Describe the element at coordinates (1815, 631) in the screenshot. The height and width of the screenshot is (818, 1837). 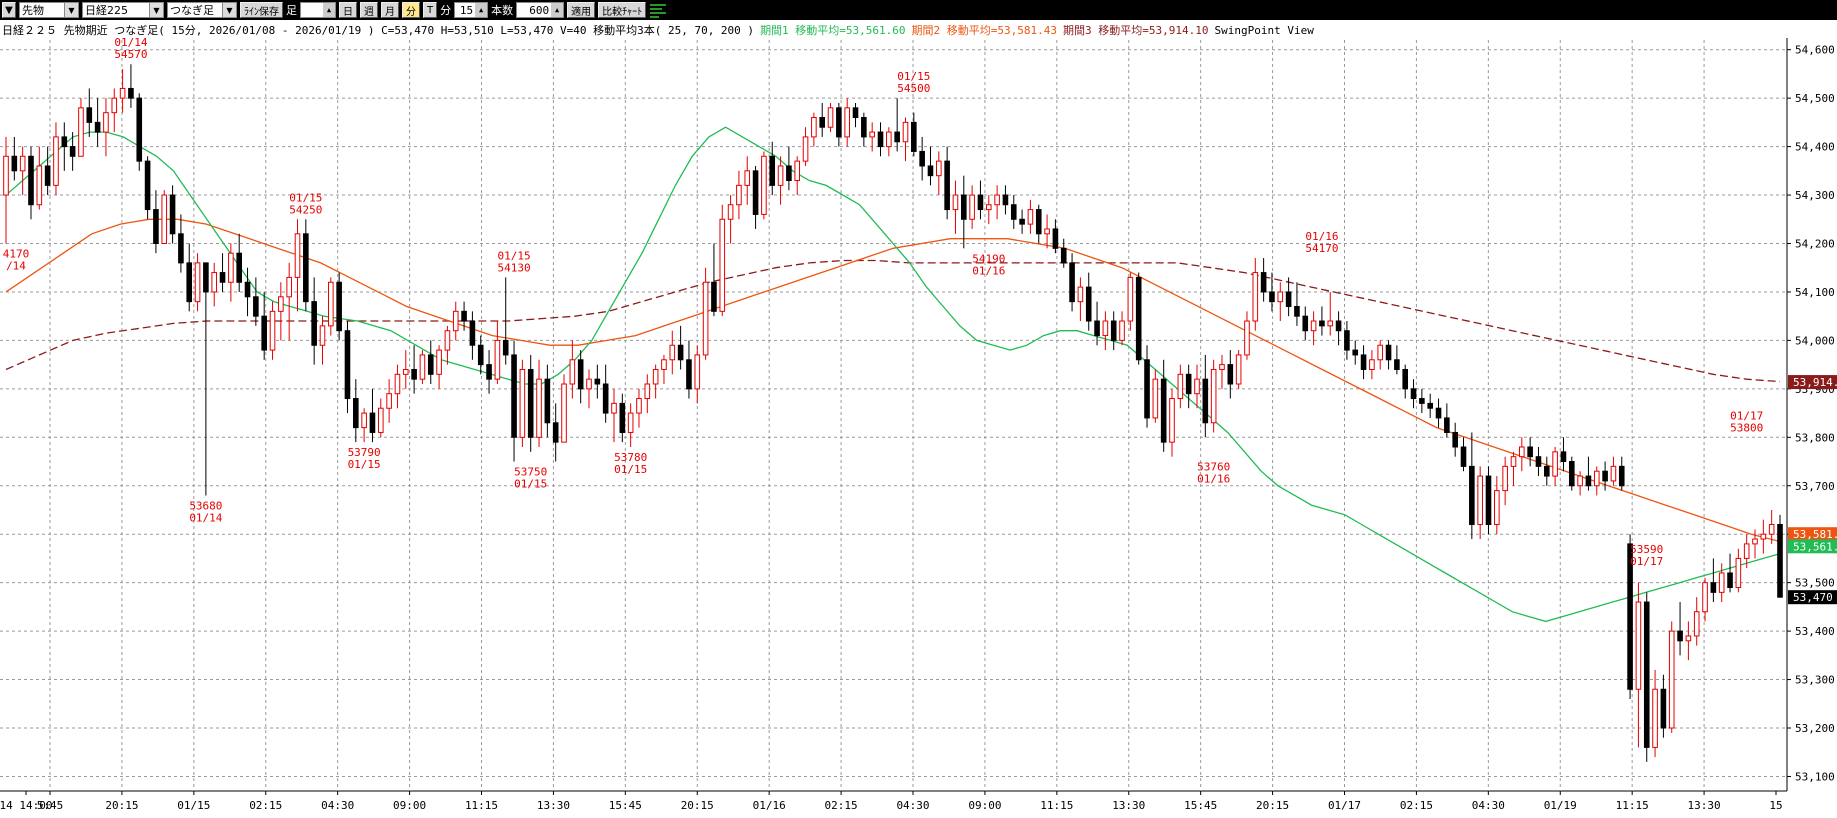
I see `y-tick-label: 53,400` at that location.